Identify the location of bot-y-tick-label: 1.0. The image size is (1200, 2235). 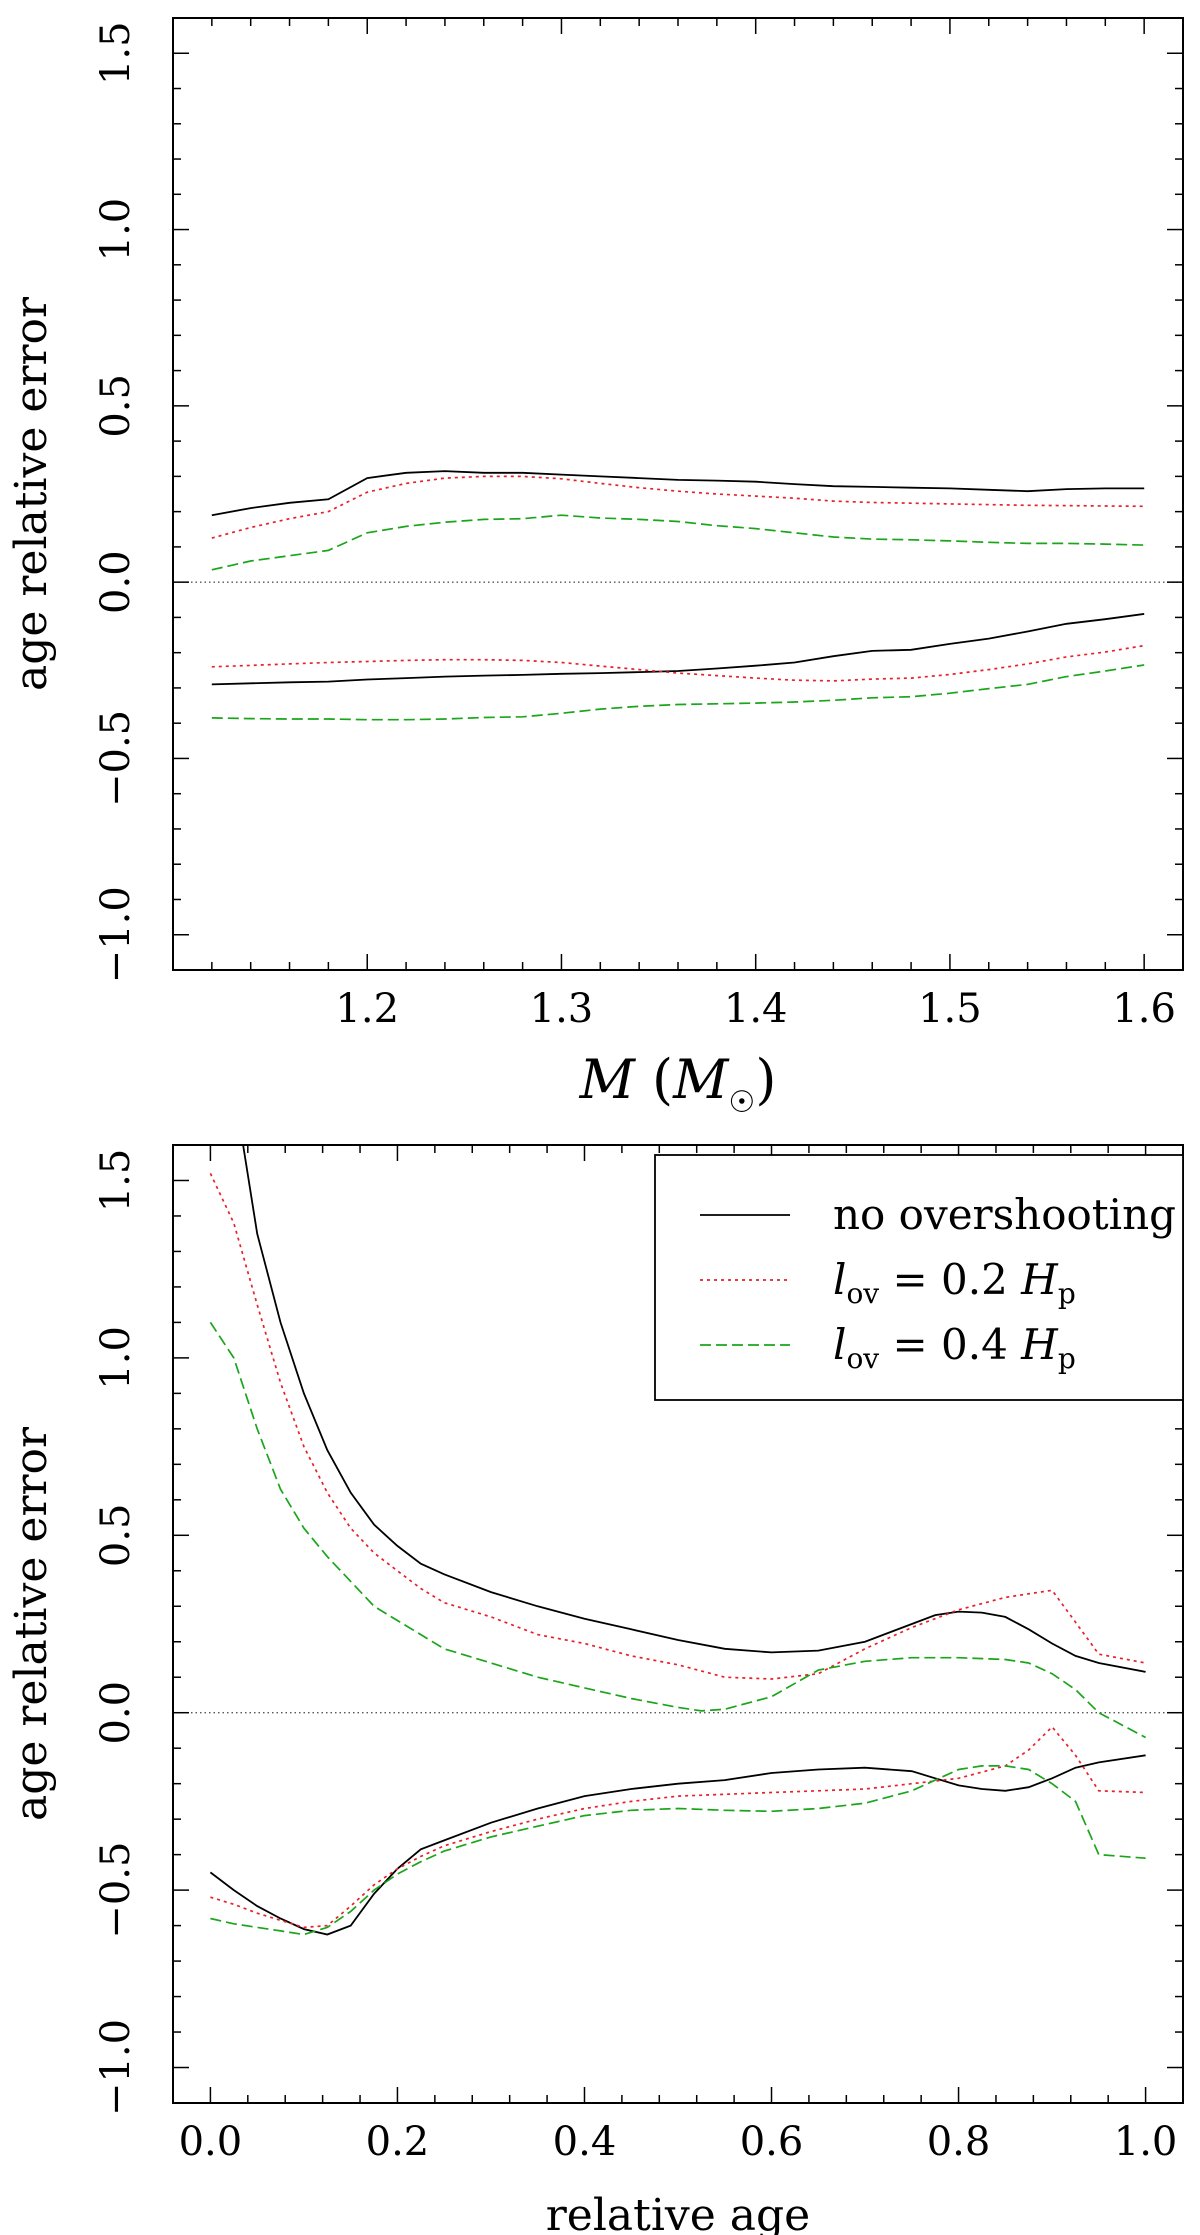
(116, 1358).